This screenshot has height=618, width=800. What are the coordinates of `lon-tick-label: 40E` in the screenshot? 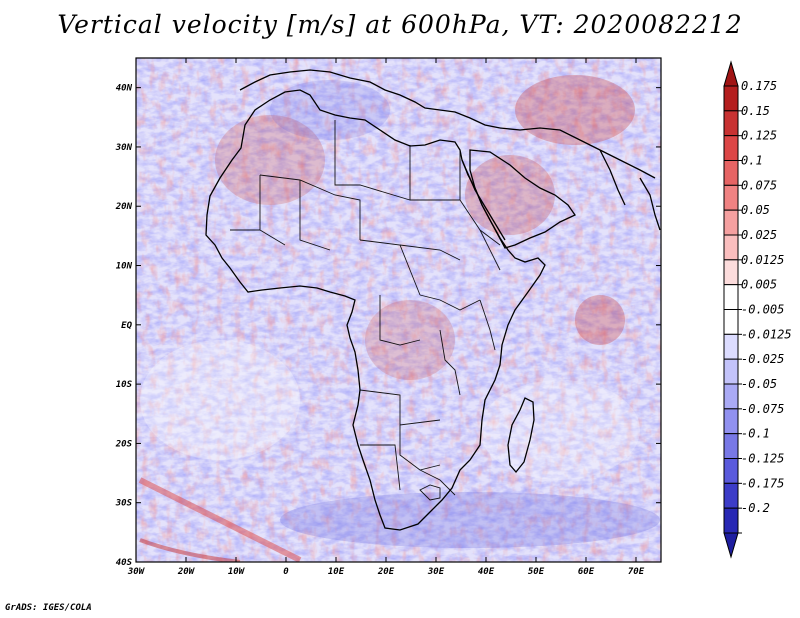 It's located at (486, 572).